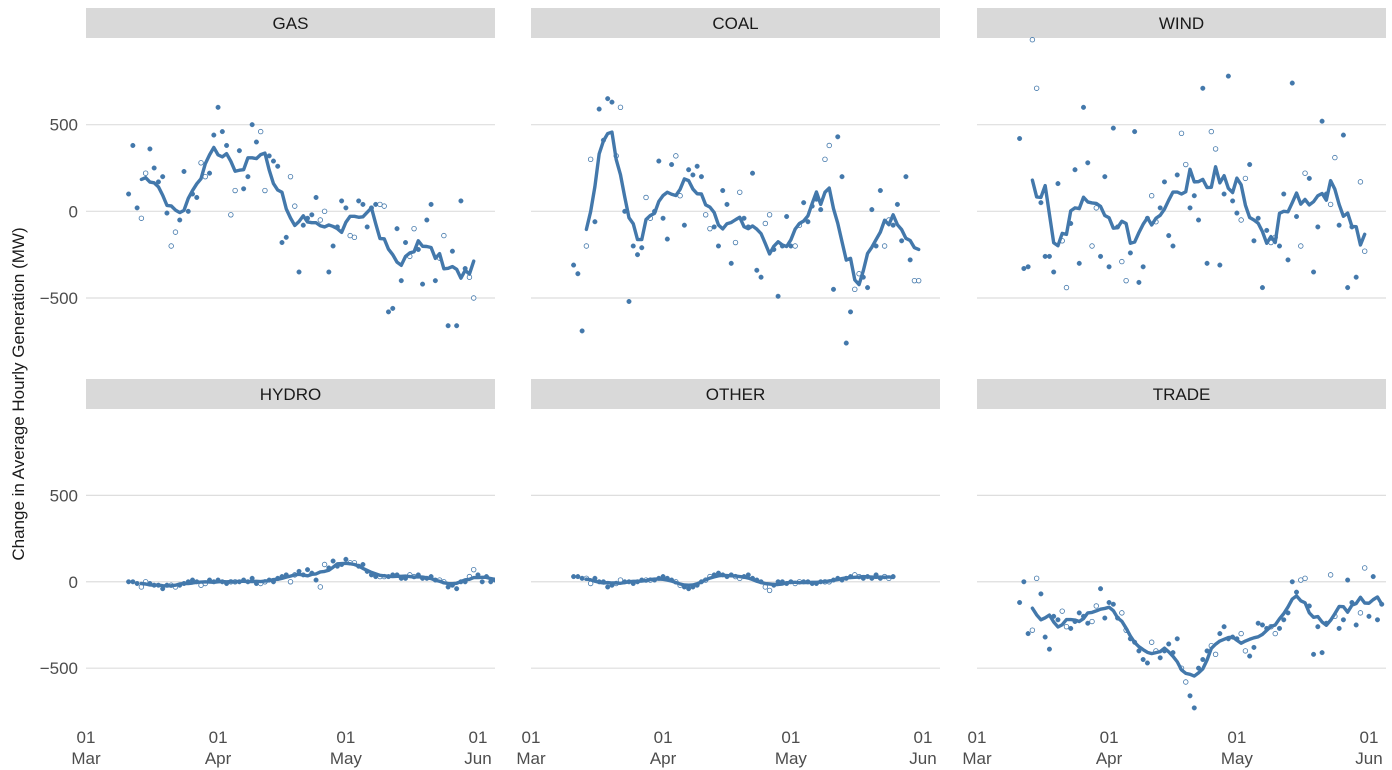  I want to click on y-tick-label: 500, so click(64, 495).